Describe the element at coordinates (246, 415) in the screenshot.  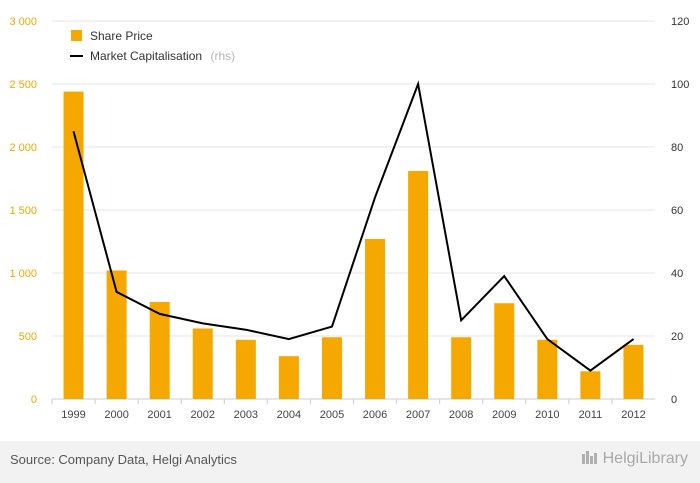
I see `x-tick-label: 2003` at that location.